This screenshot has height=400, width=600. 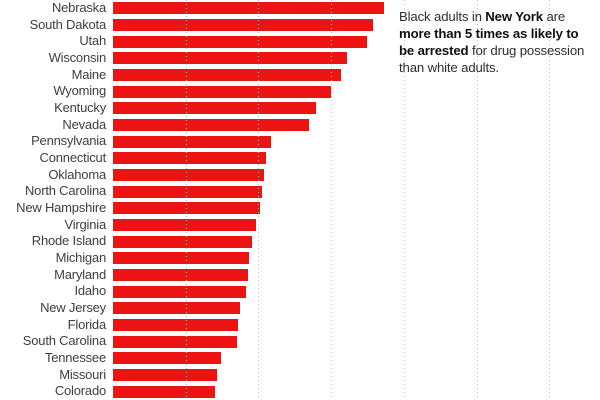 What do you see at coordinates (300, 275) in the screenshot?
I see `bar-row: Maryland` at bounding box center [300, 275].